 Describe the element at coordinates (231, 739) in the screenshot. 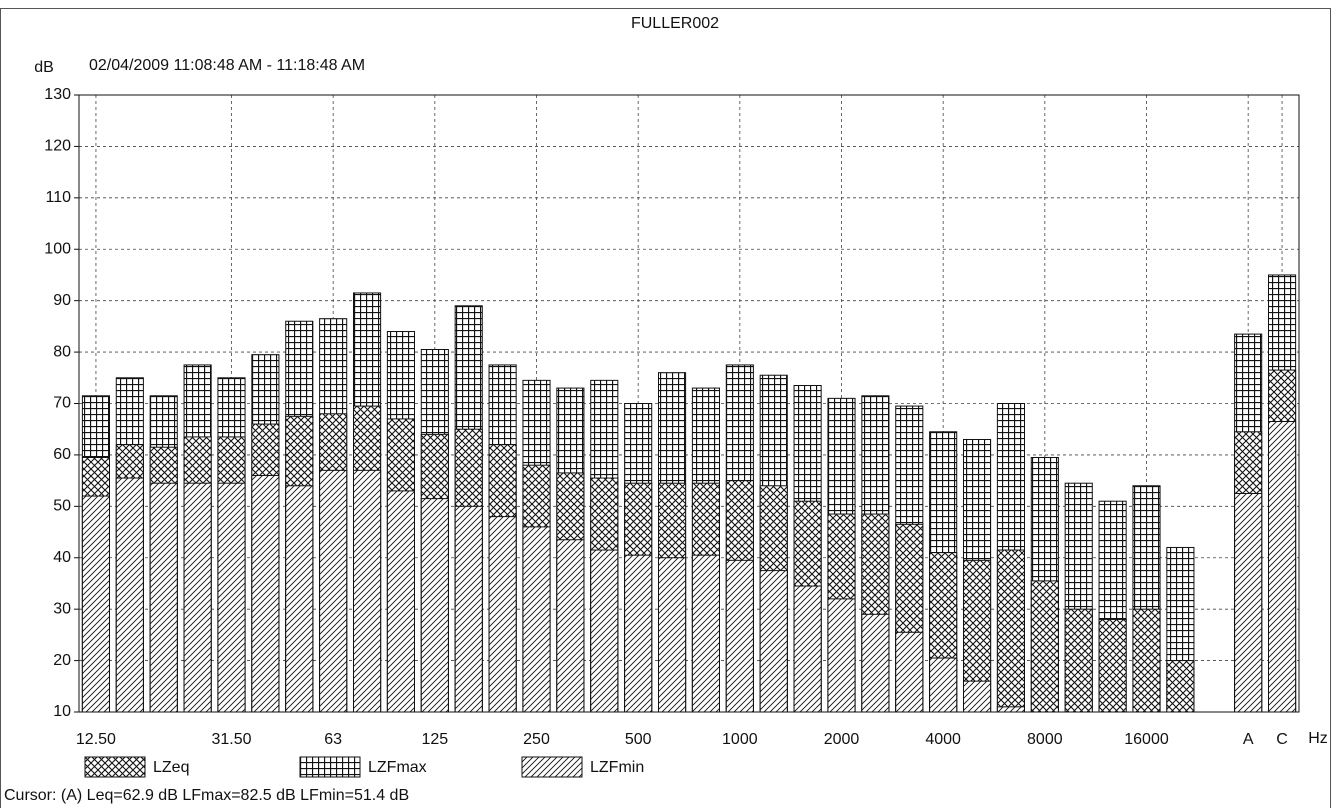

I see `x-tick-label: 31.50` at that location.